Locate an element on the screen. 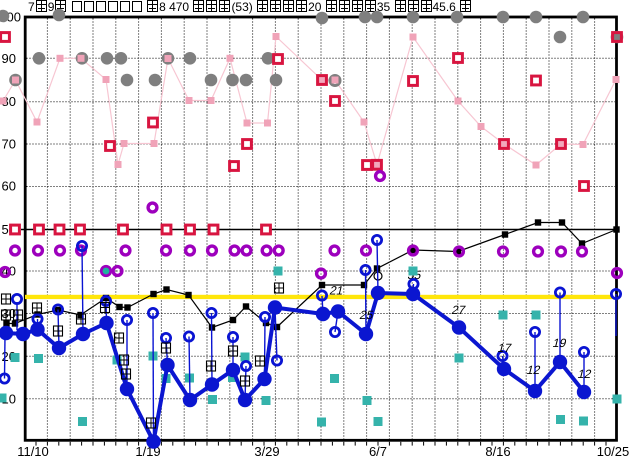  svg-text: 90 is located at coordinates (9, 58).